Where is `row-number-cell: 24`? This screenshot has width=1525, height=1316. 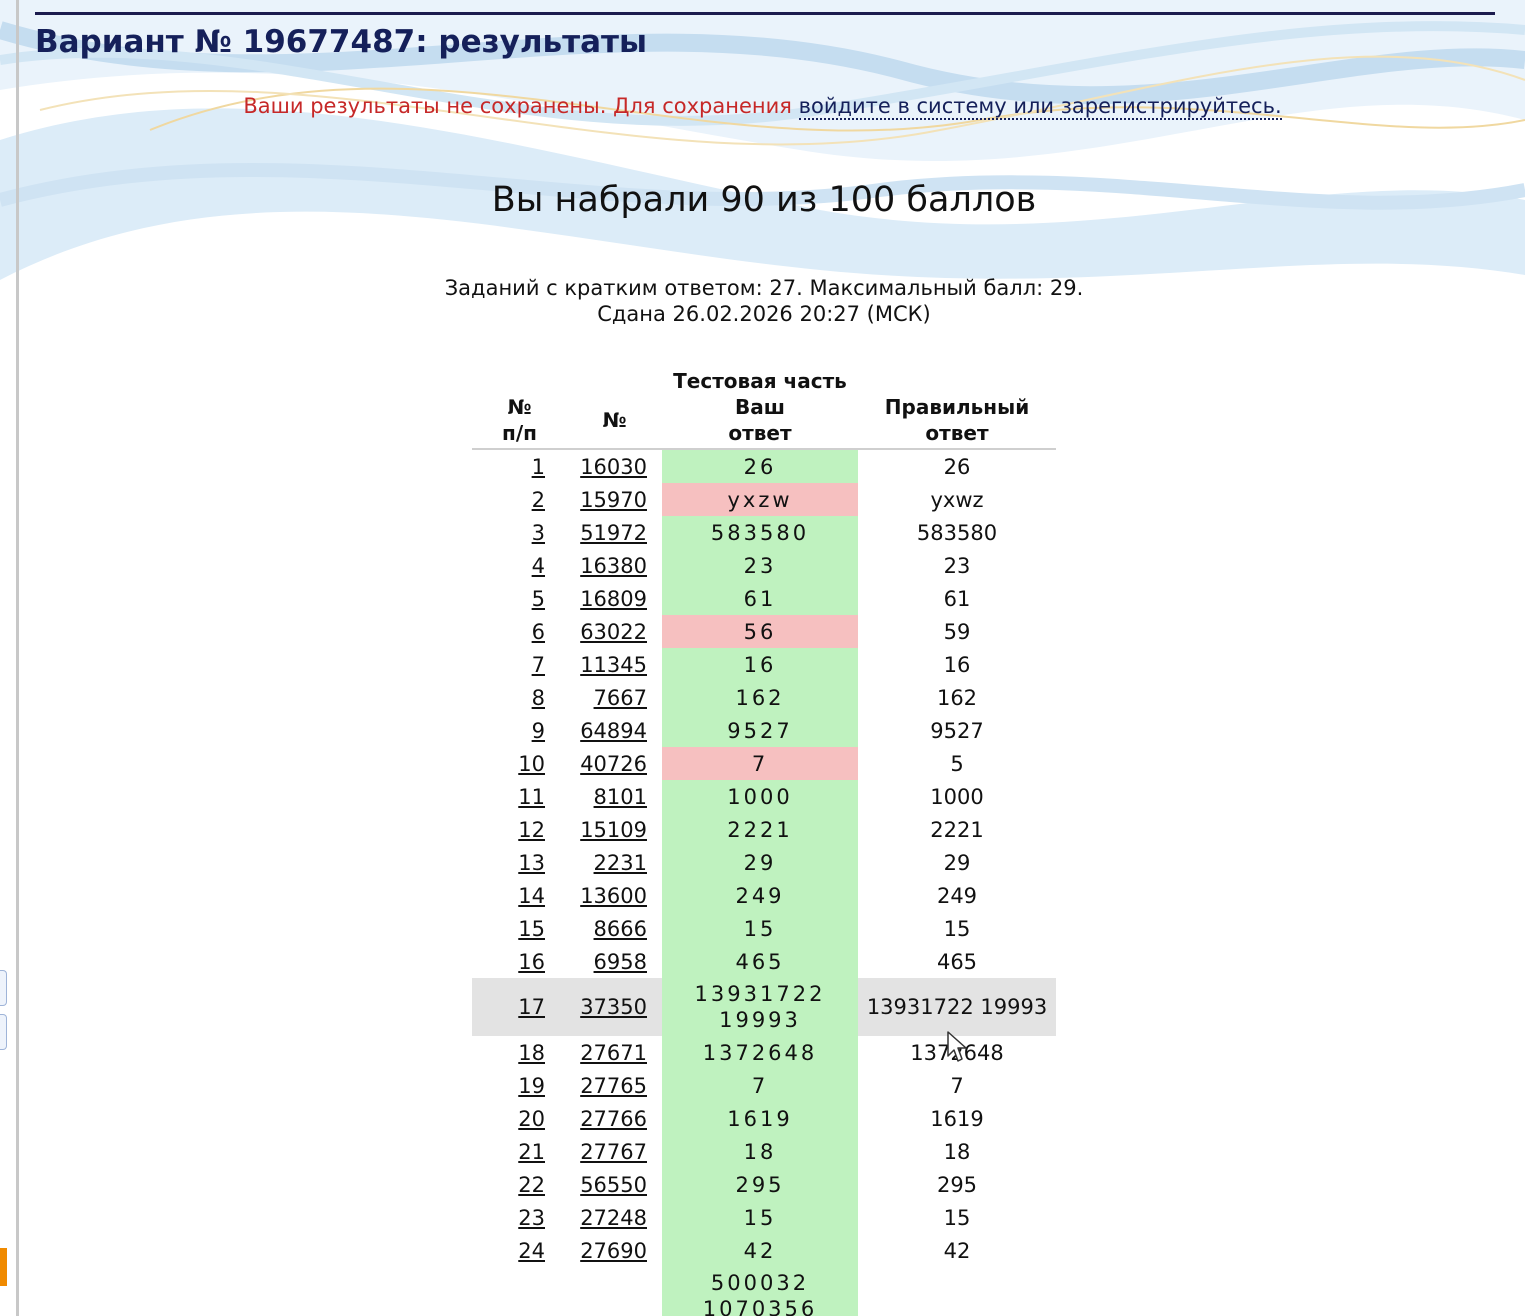 row-number-cell: 24 is located at coordinates (519, 1250).